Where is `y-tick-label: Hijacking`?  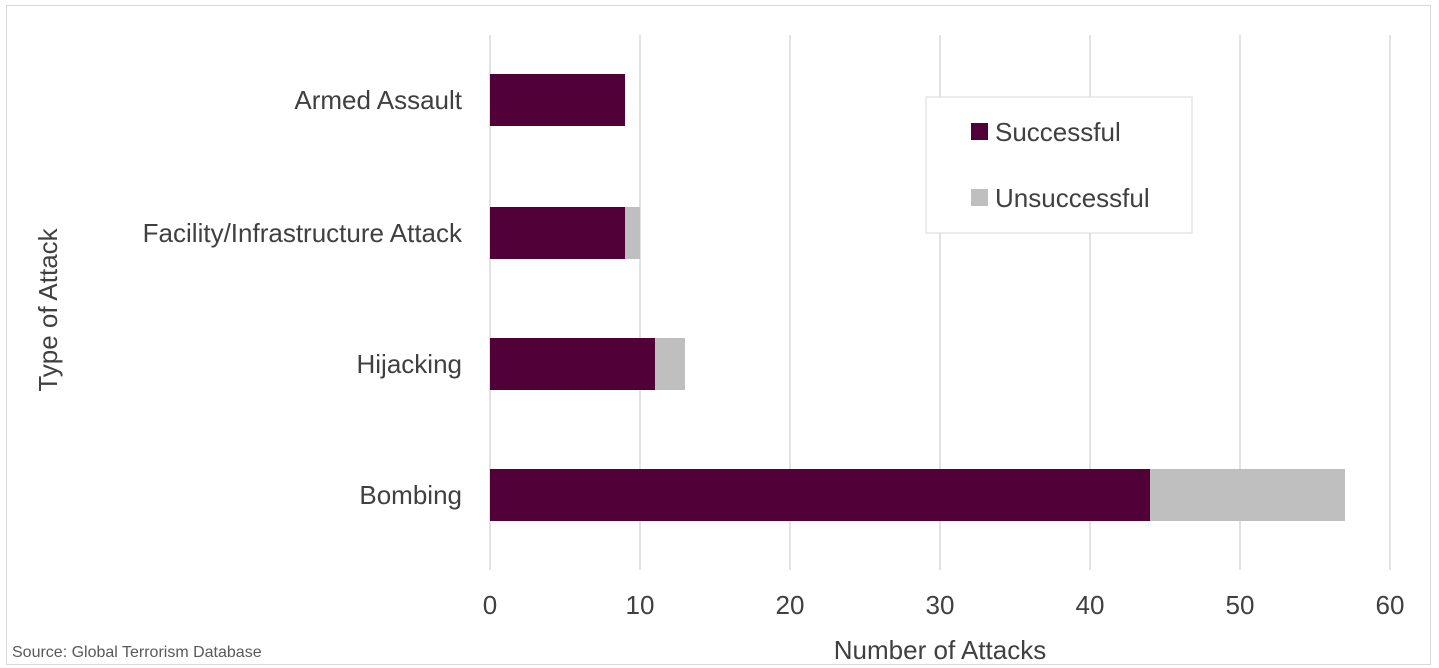
y-tick-label: Hijacking is located at coordinates (410, 364).